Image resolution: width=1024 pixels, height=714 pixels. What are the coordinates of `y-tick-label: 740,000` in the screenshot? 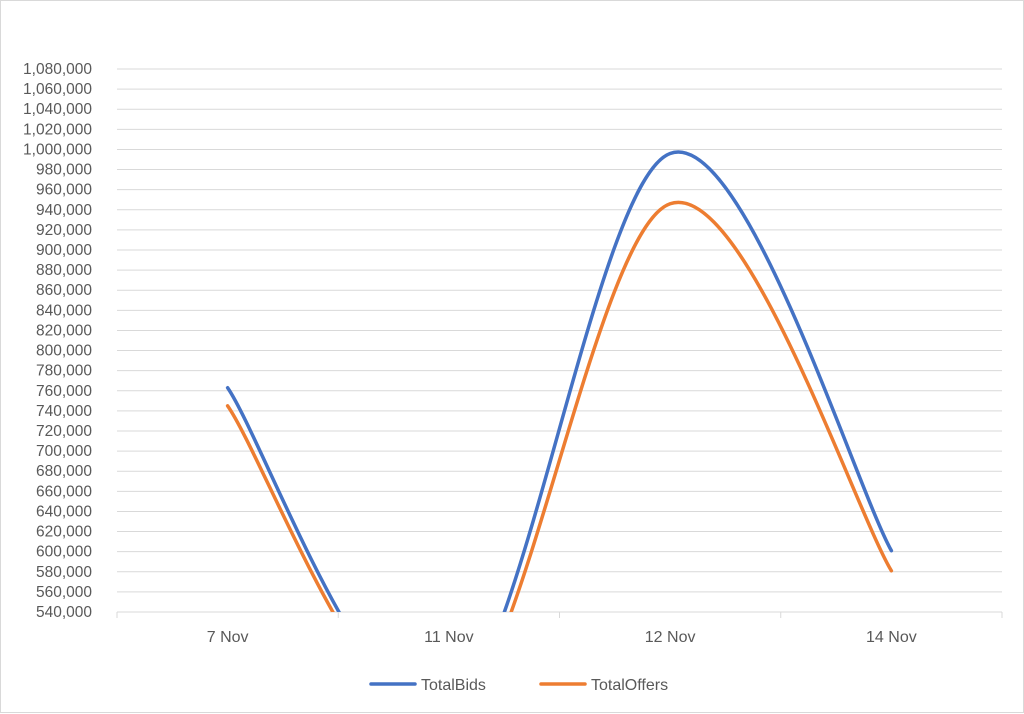 It's located at (64, 411).